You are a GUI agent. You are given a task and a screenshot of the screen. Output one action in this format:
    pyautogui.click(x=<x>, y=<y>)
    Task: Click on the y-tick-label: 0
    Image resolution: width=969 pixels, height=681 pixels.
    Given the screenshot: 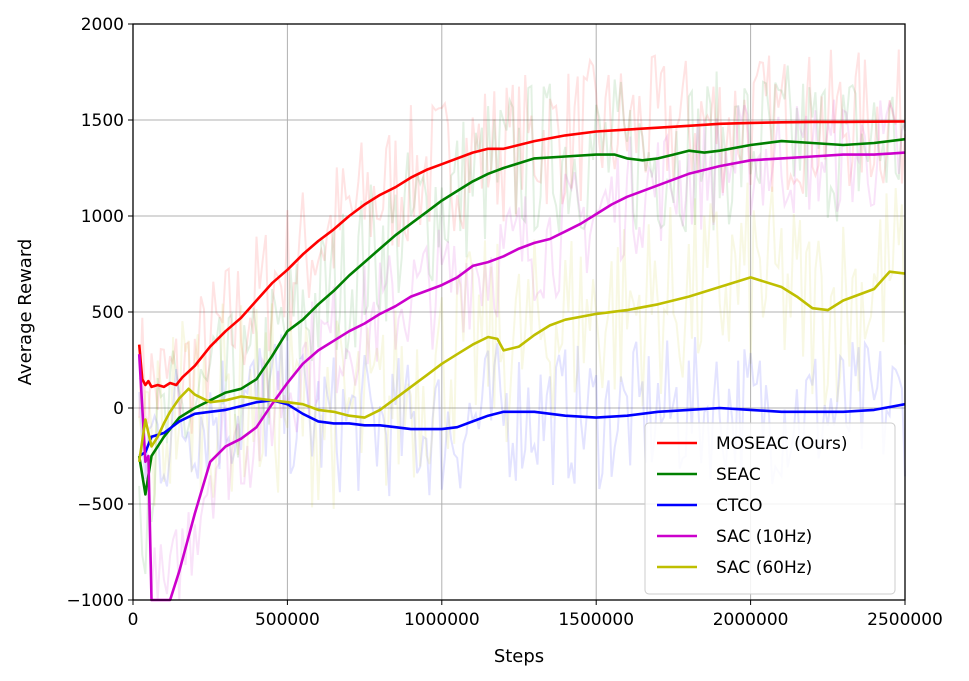 What is the action you would take?
    pyautogui.click(x=118, y=409)
    